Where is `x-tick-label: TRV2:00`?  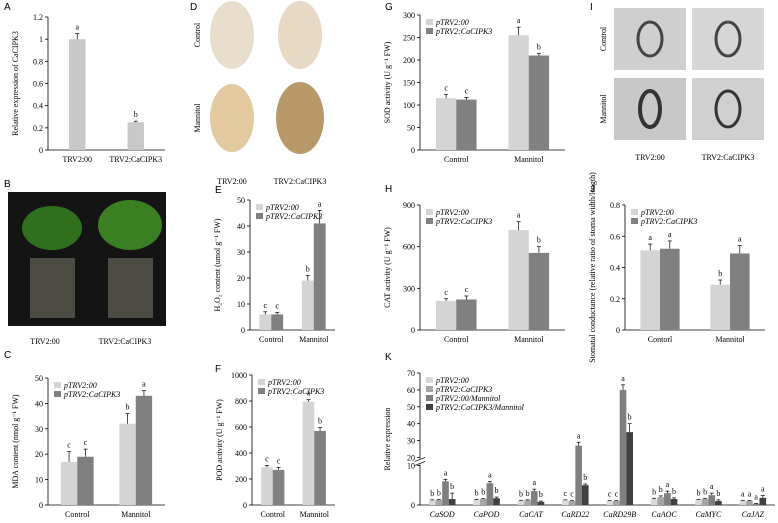
x-tick-label: TRV2:00 is located at coordinates (77, 159).